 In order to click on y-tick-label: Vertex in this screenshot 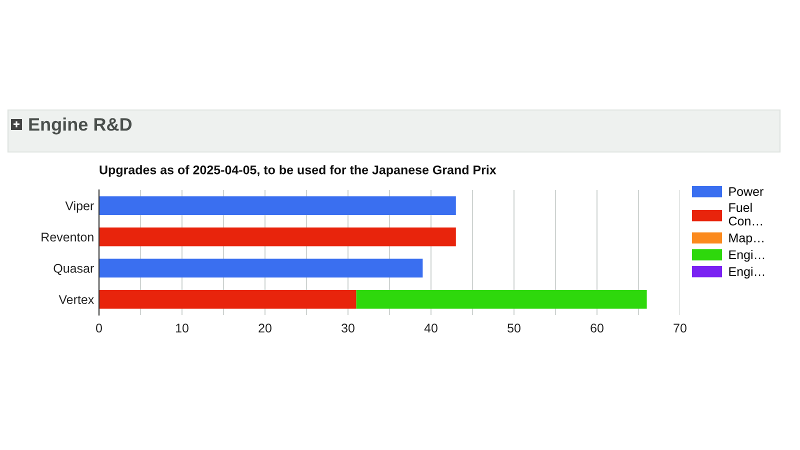, I will do `click(76, 299)`.